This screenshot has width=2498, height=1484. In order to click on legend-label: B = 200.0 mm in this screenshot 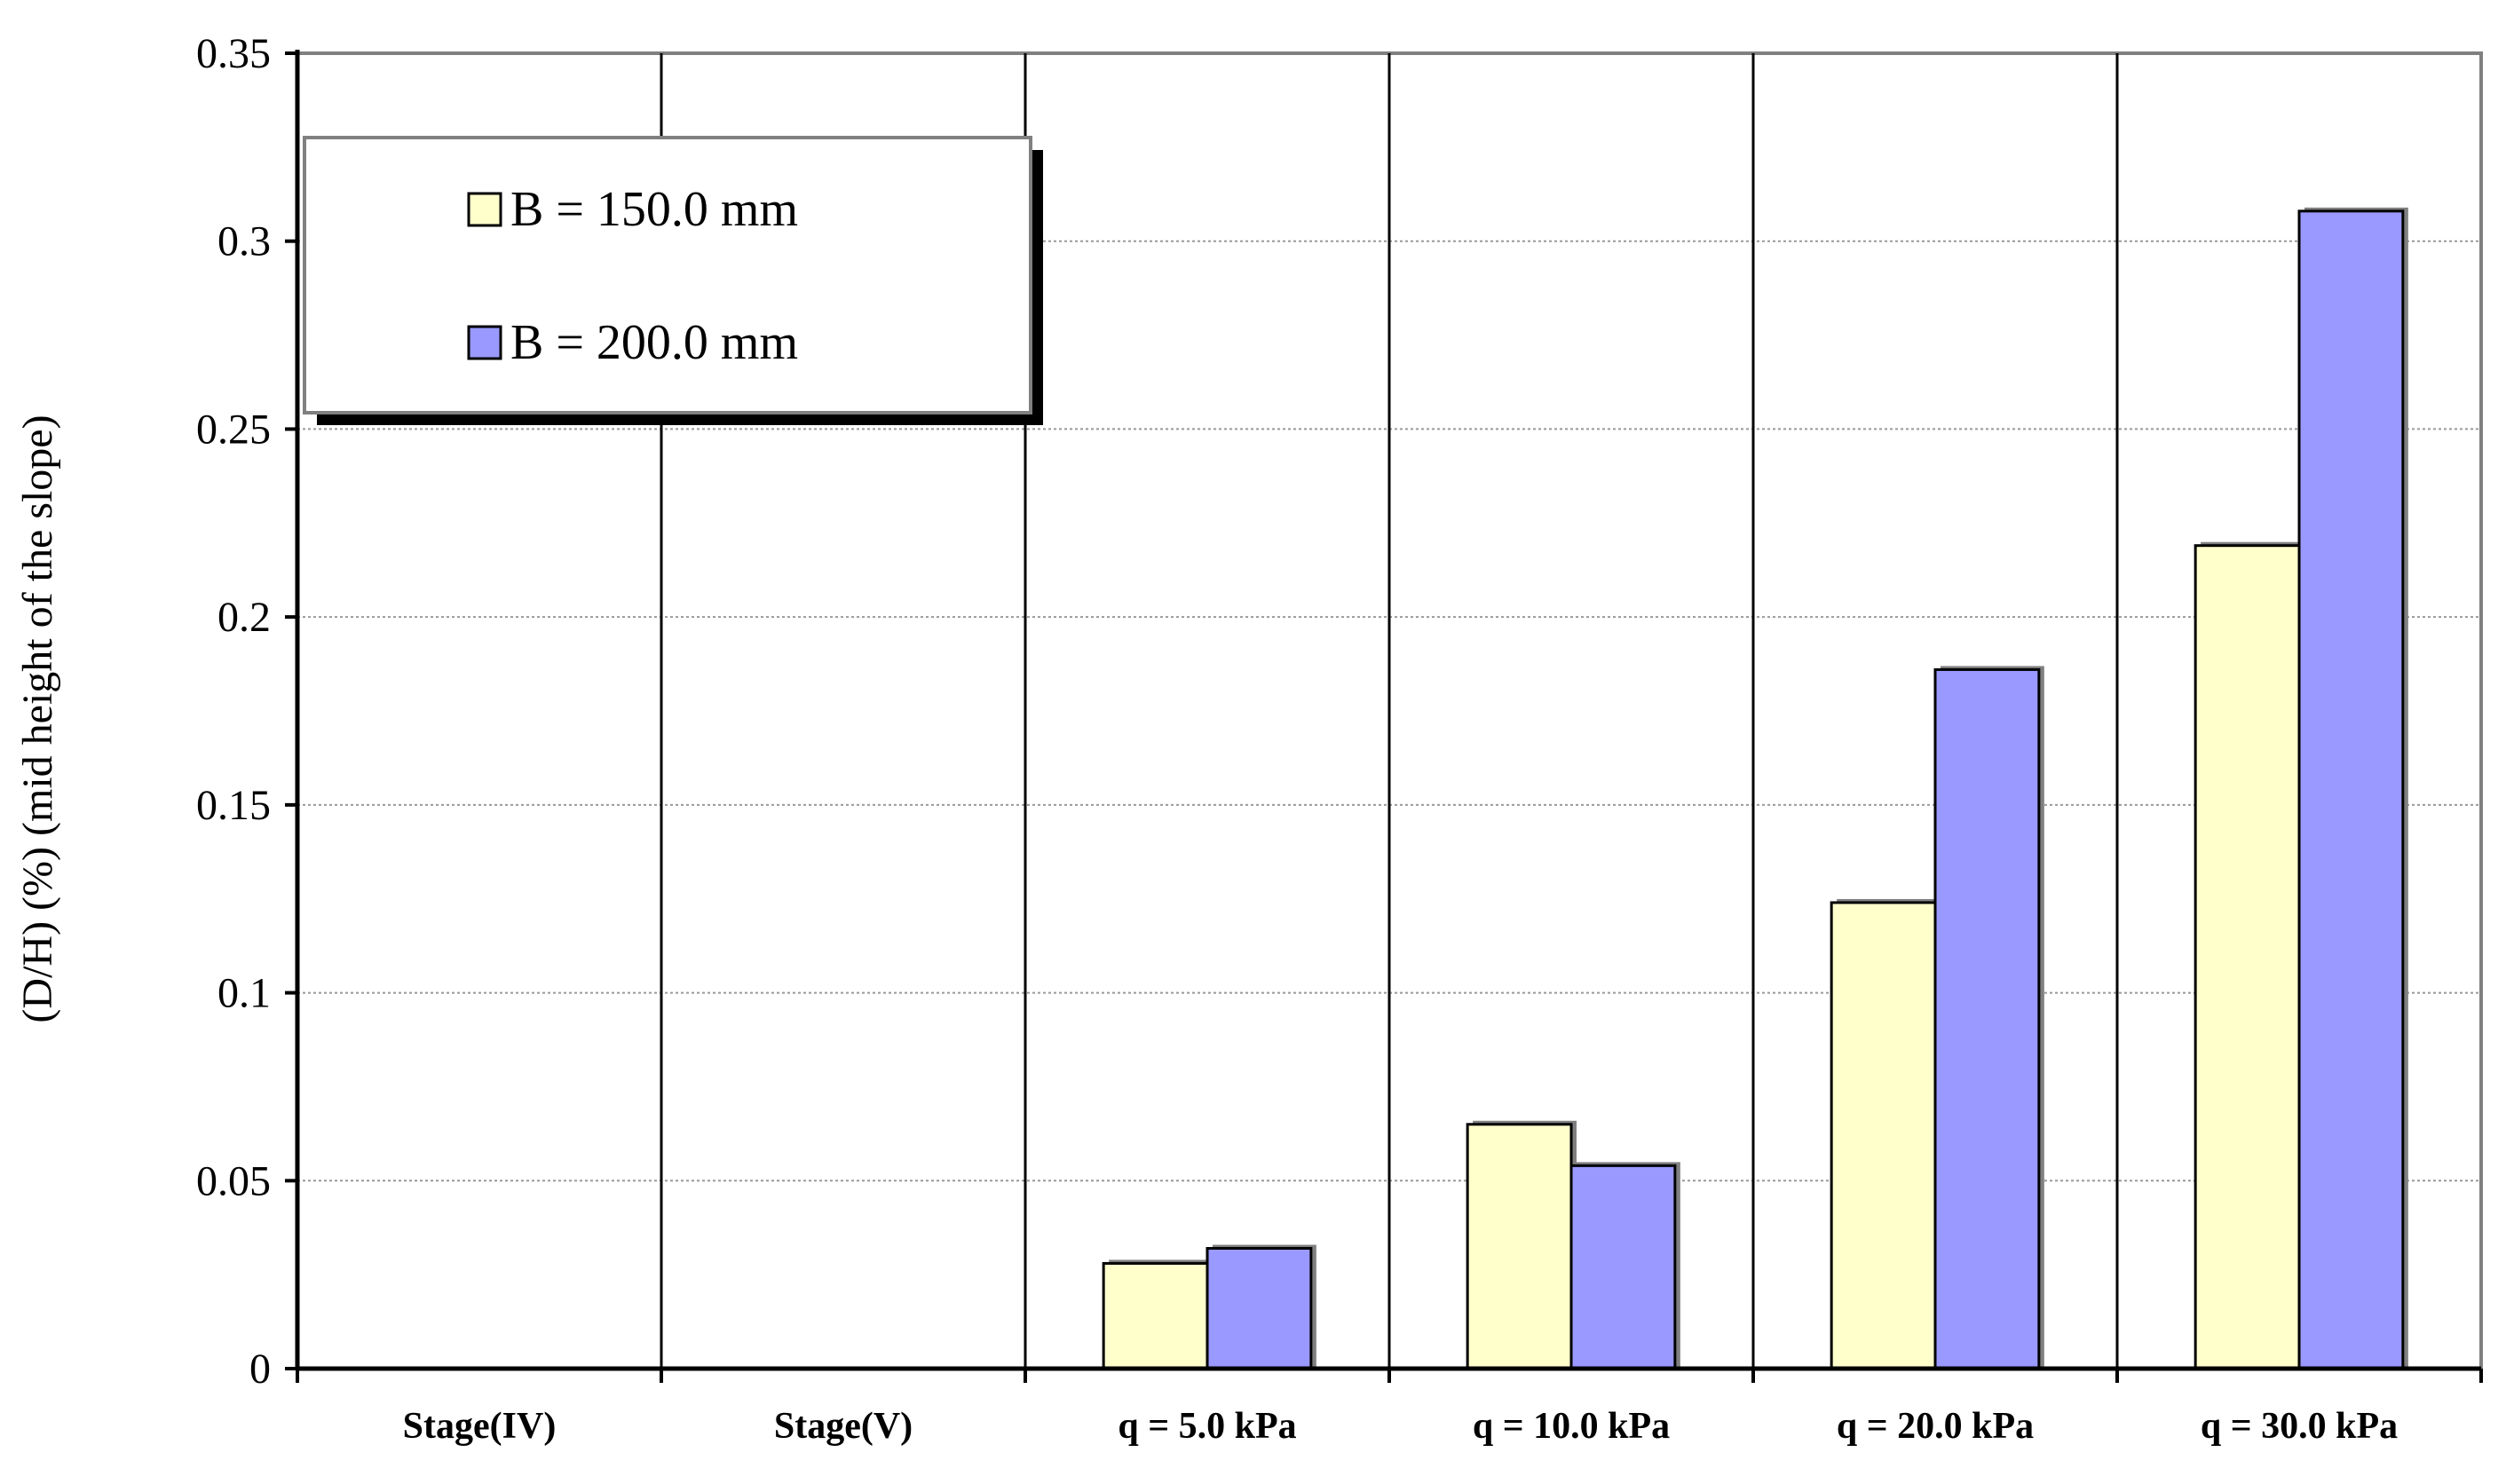, I will do `click(654, 343)`.